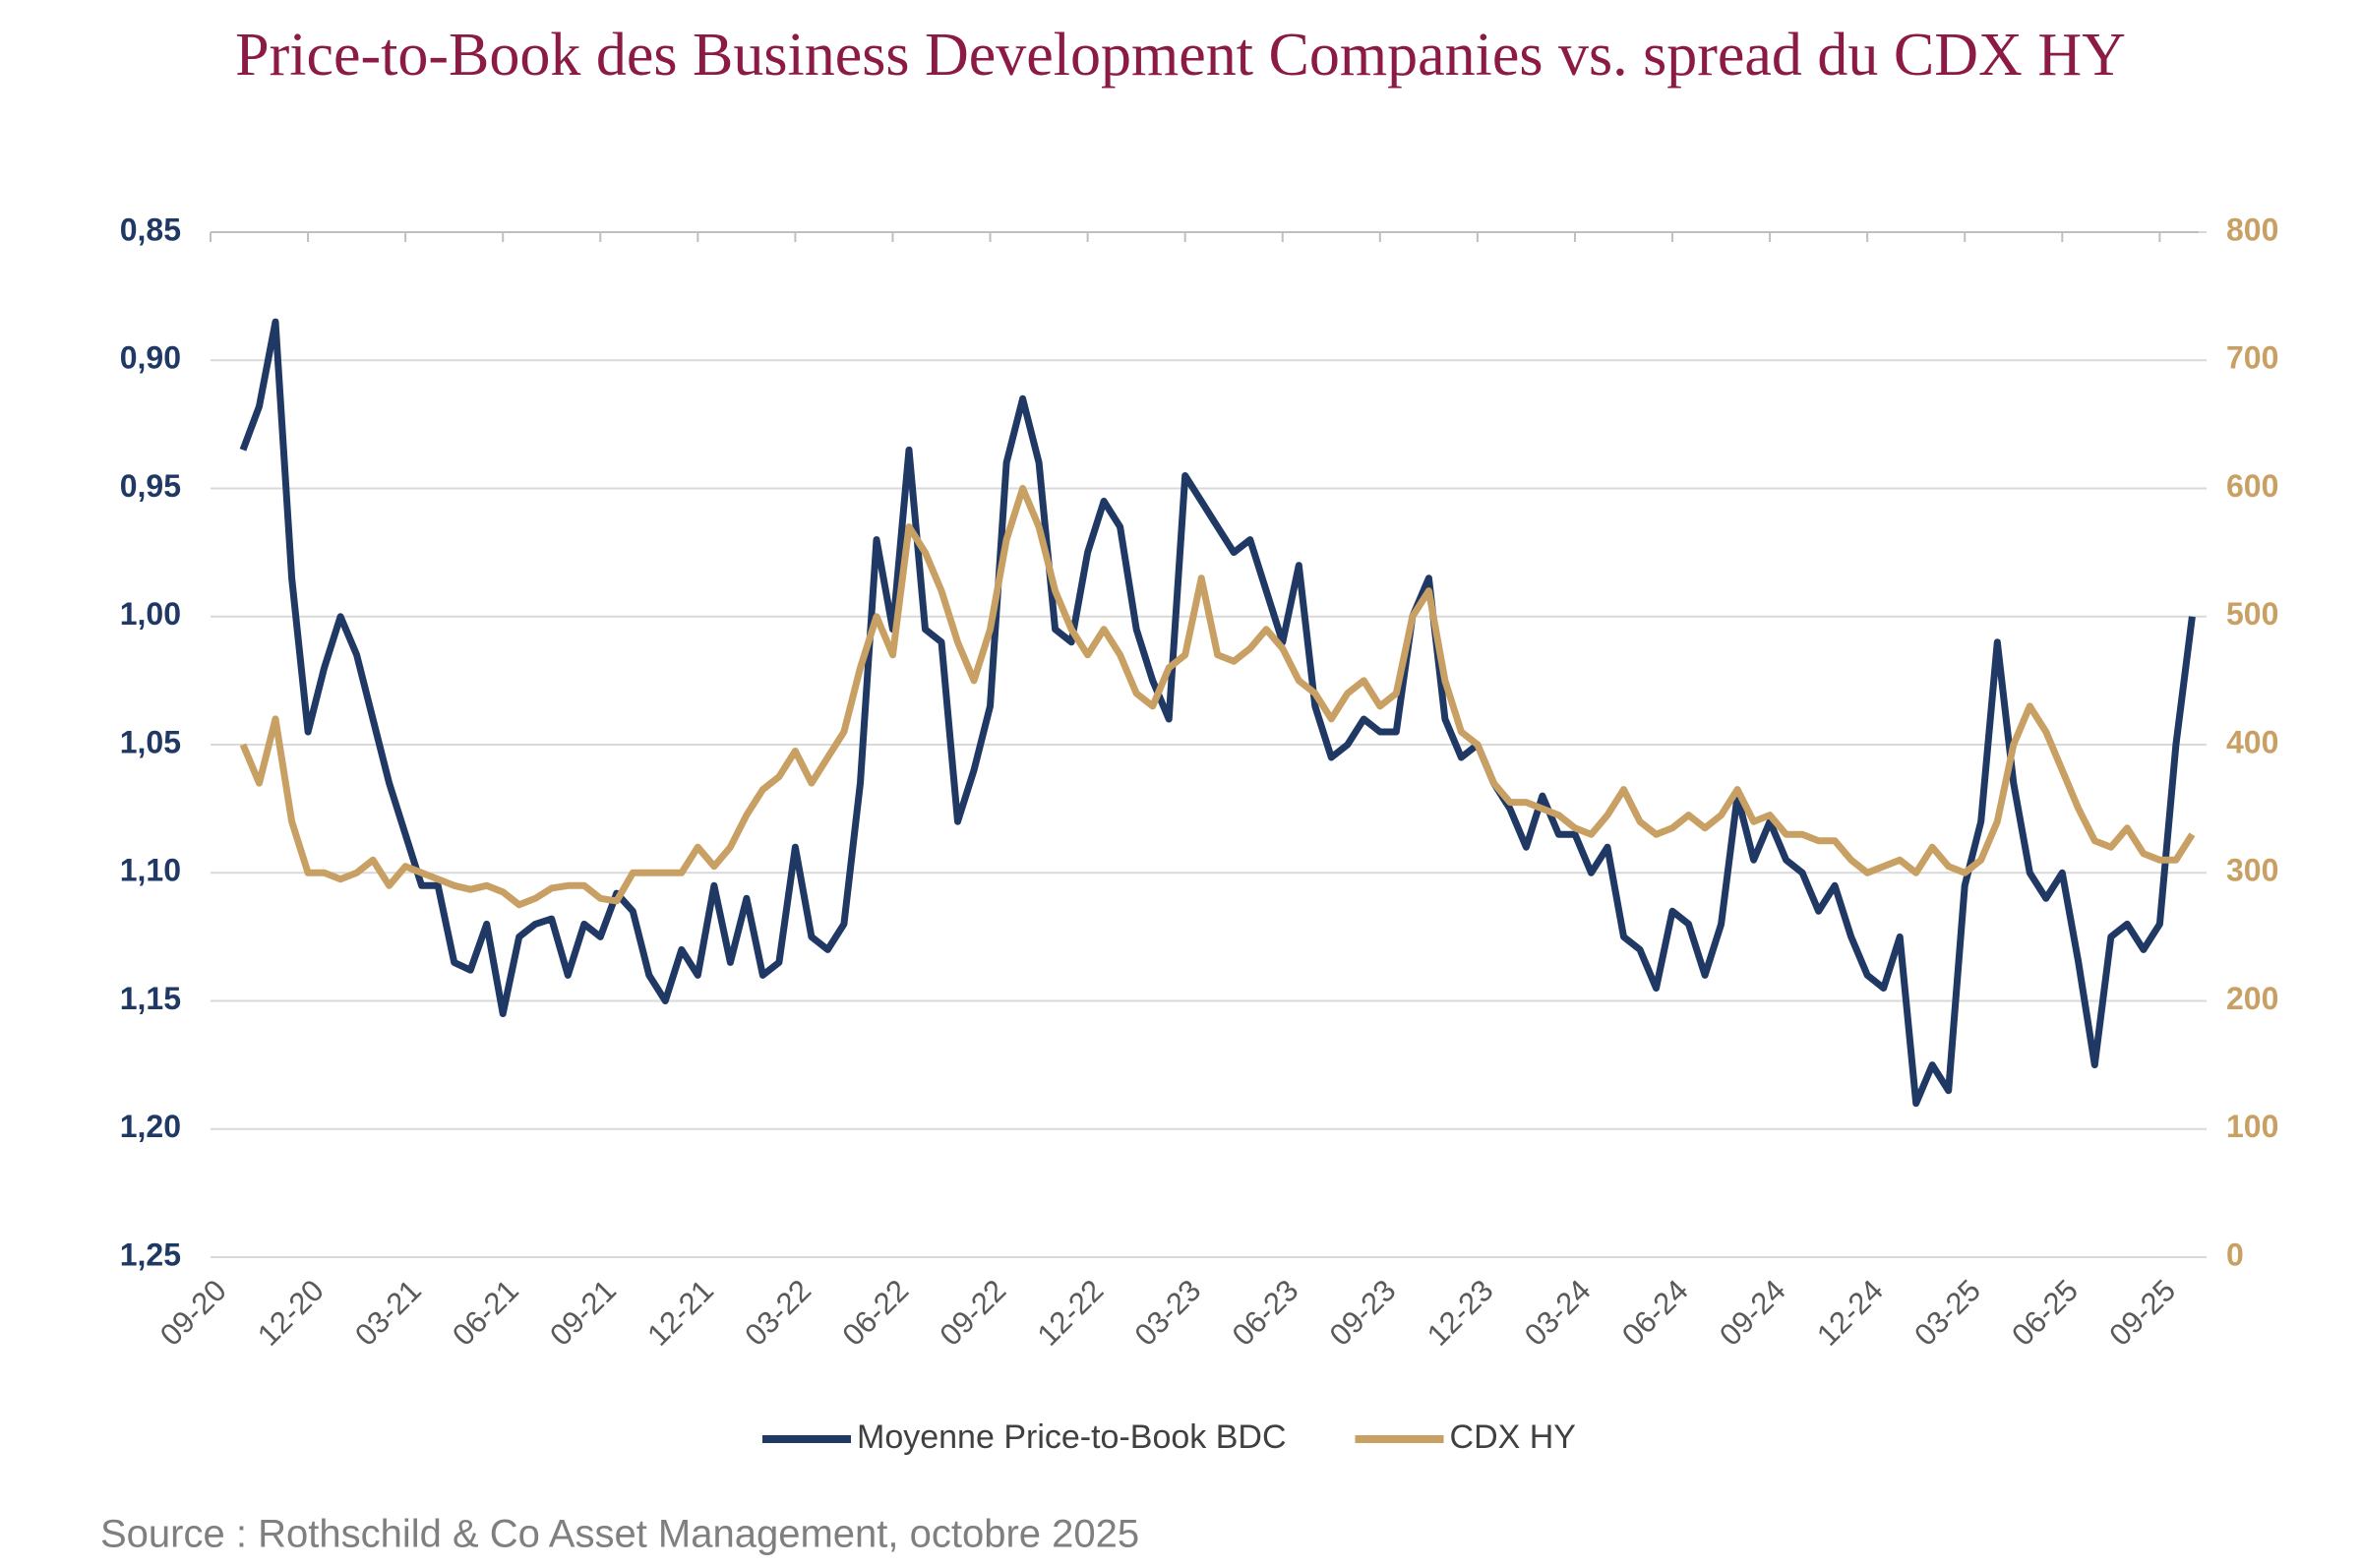 The height and width of the screenshot is (1568, 2361). Describe the element at coordinates (2252, 999) in the screenshot. I see `y2-tick-label: 200` at that location.